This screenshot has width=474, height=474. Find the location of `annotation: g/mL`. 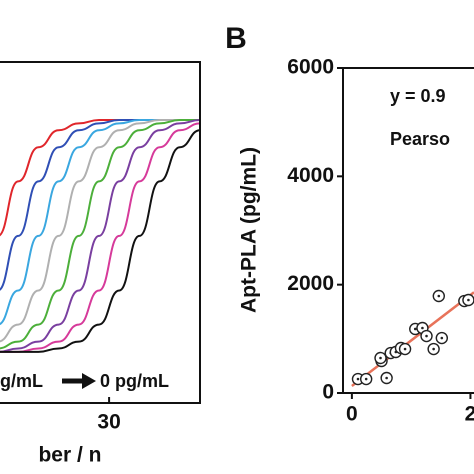

annotation: g/mL is located at coordinates (21, 381).